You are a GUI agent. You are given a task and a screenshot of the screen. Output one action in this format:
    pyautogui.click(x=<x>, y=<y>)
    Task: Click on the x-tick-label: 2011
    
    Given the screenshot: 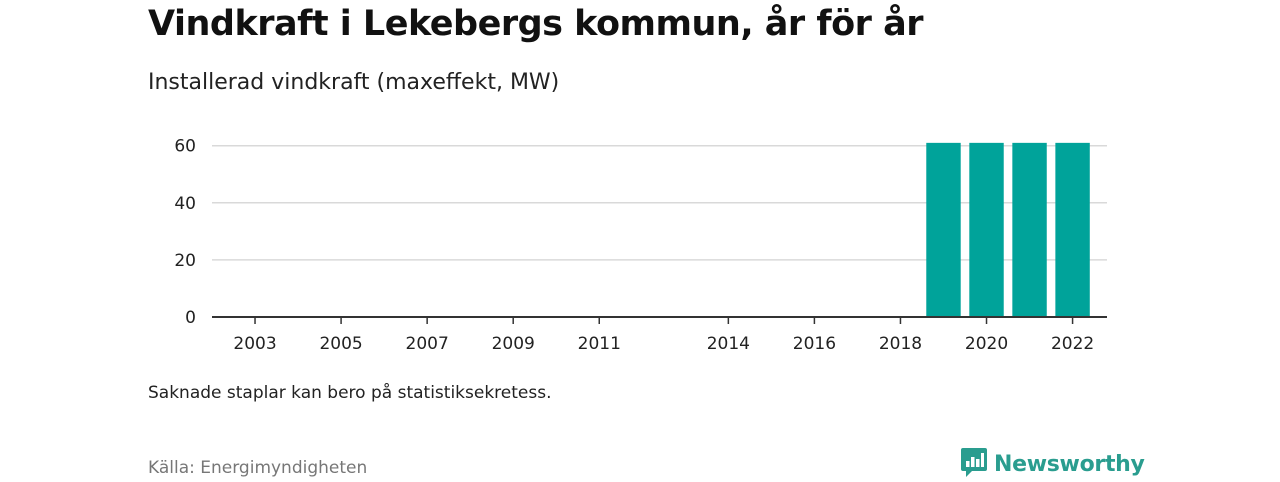 What is the action you would take?
    pyautogui.click(x=599, y=344)
    